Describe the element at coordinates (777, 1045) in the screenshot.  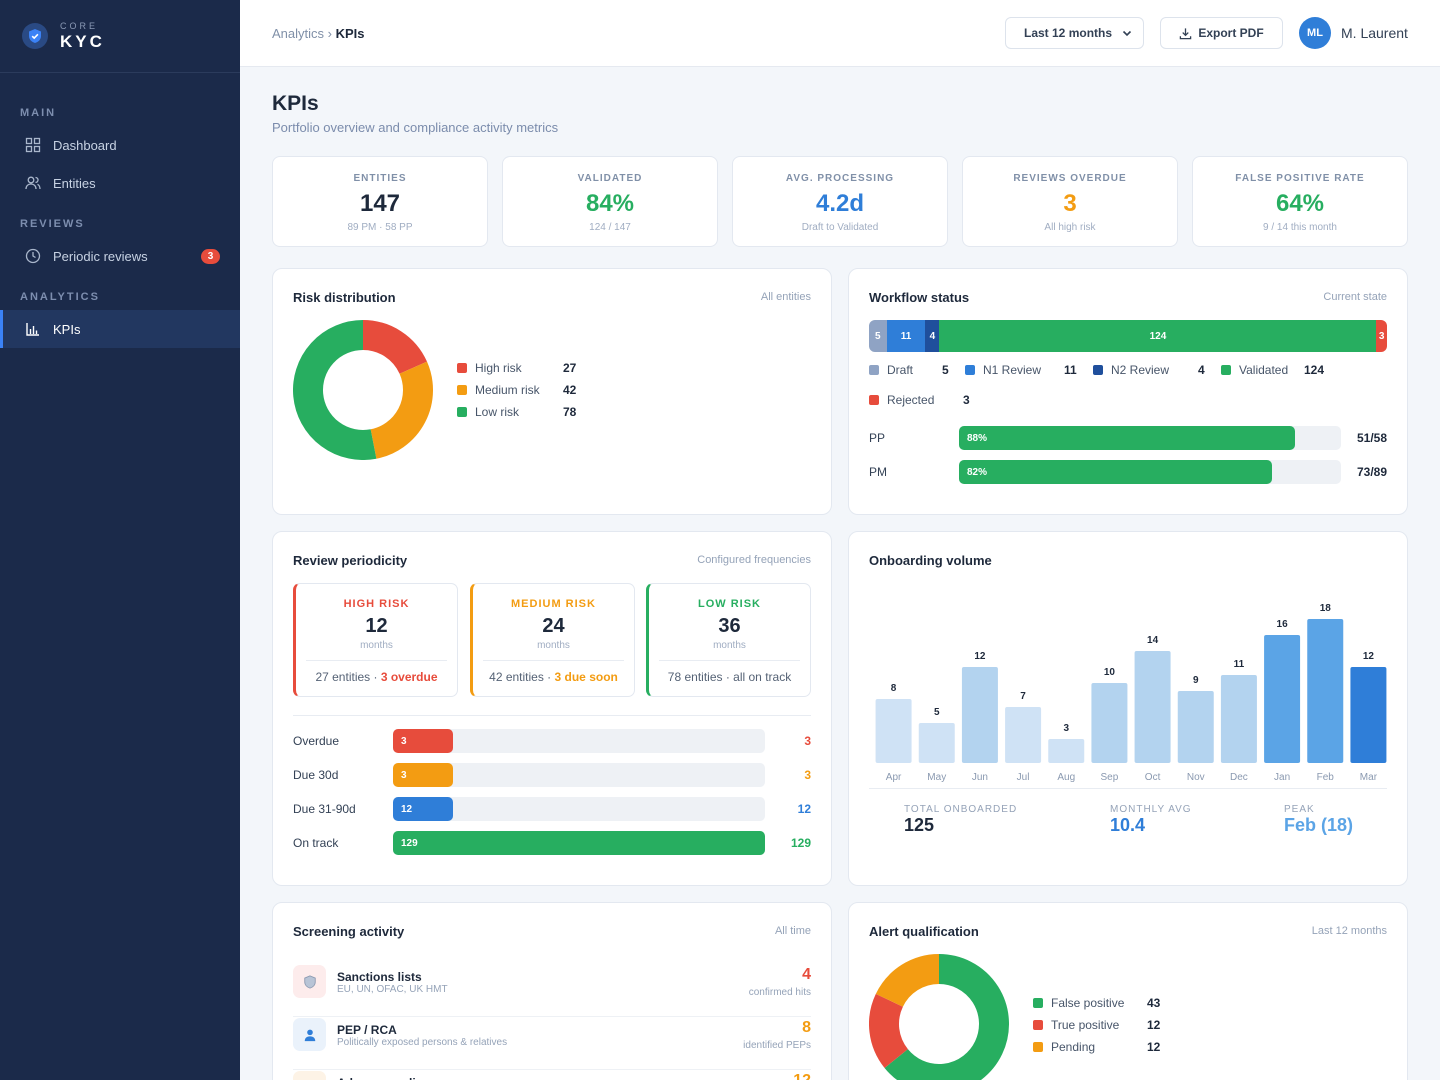
I see `screening-caption: identified PEPs` at that location.